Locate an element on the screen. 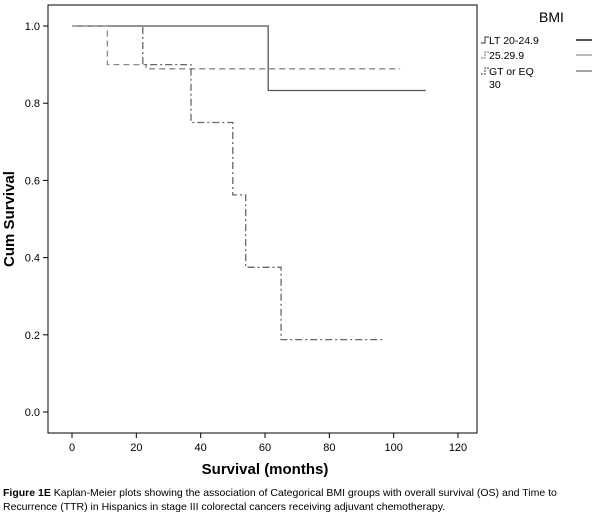 This screenshot has height=517, width=600. x-tick-label: 40 is located at coordinates (201, 448).